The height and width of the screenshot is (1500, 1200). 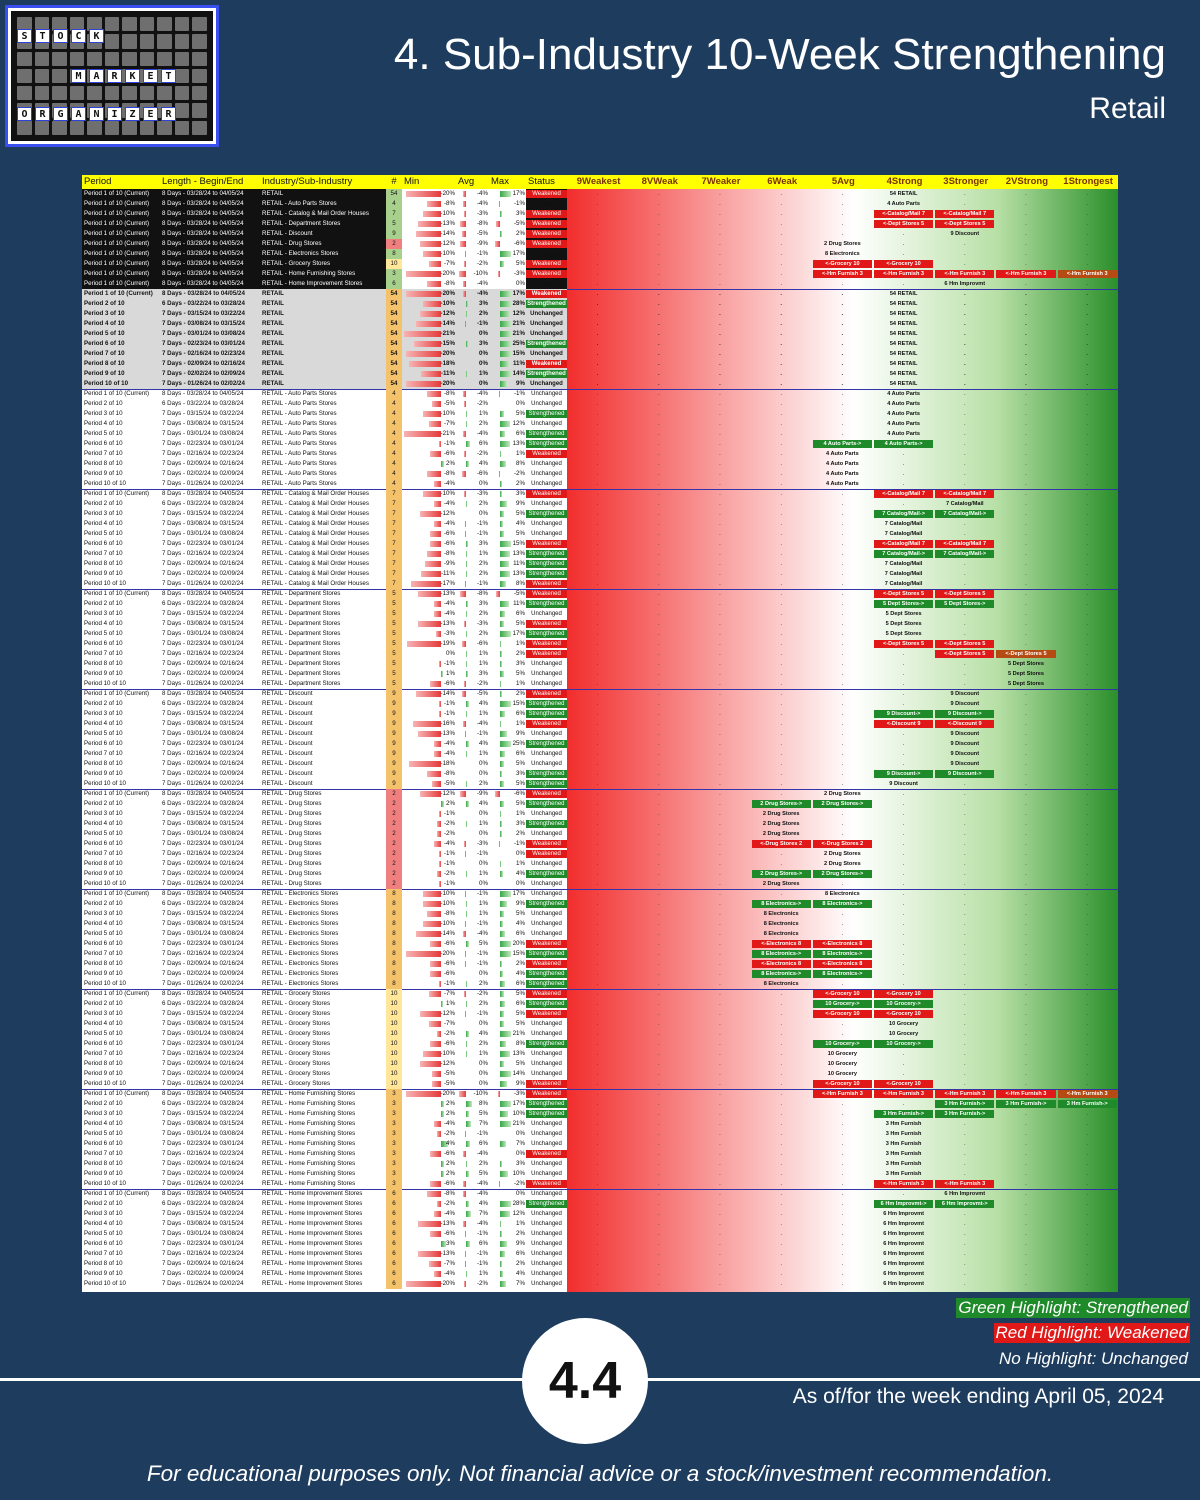 I want to click on min-value: -8%, so click(x=449, y=1193).